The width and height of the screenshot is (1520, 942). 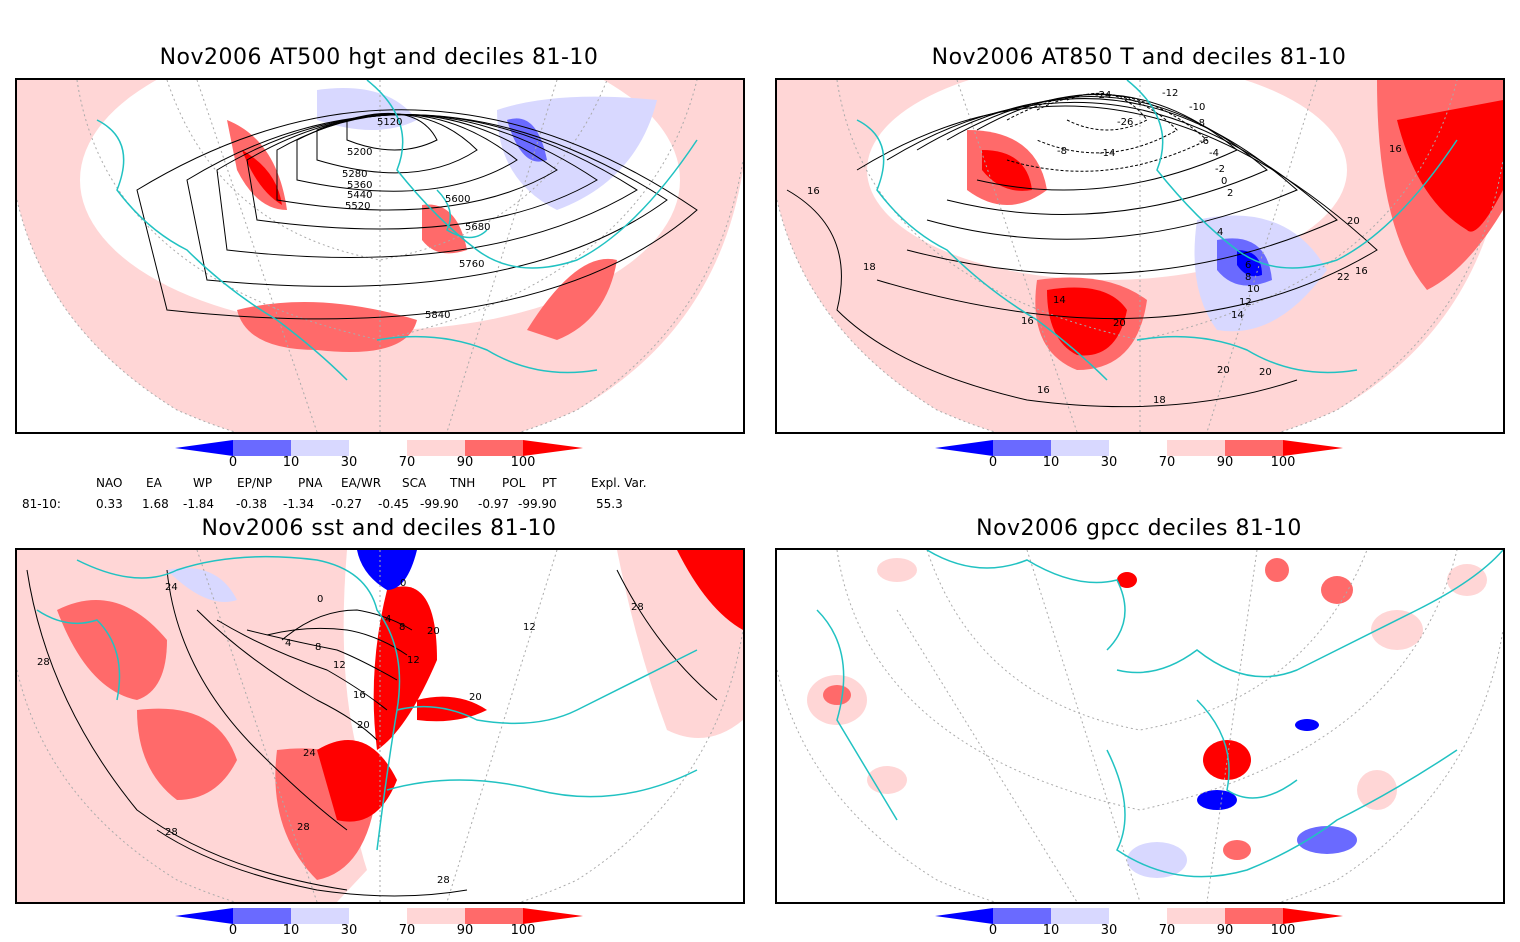 I want to click on contour-label: -24, so click(x=1103, y=95).